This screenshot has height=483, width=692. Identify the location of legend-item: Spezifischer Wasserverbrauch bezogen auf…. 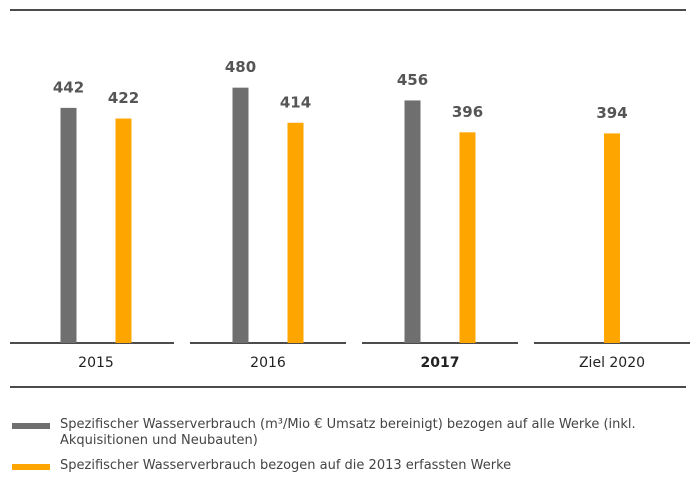
(347, 466).